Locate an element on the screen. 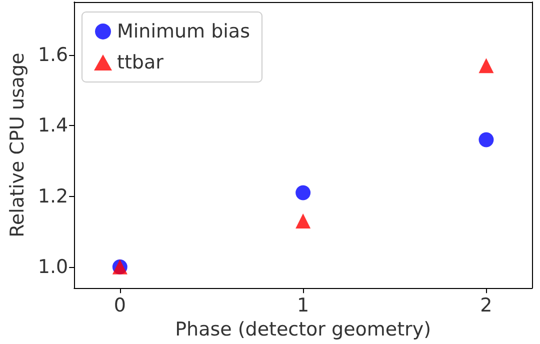  legend-label: Minimum bias is located at coordinates (183, 31).